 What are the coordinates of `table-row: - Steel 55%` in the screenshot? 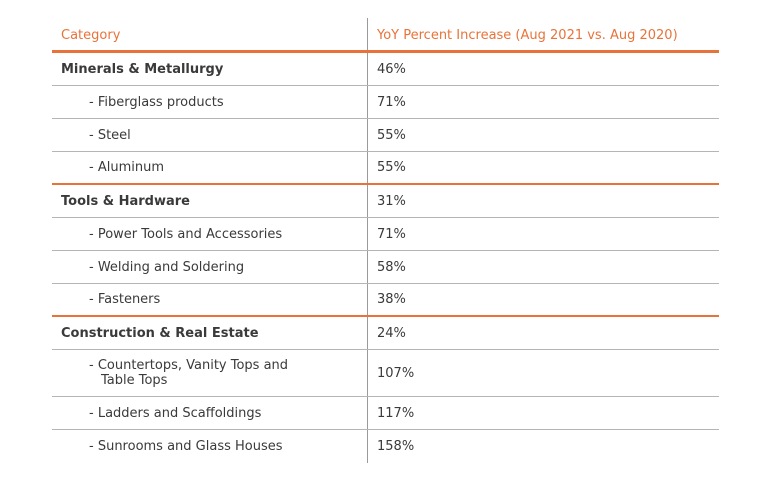 It's located at (385, 135).